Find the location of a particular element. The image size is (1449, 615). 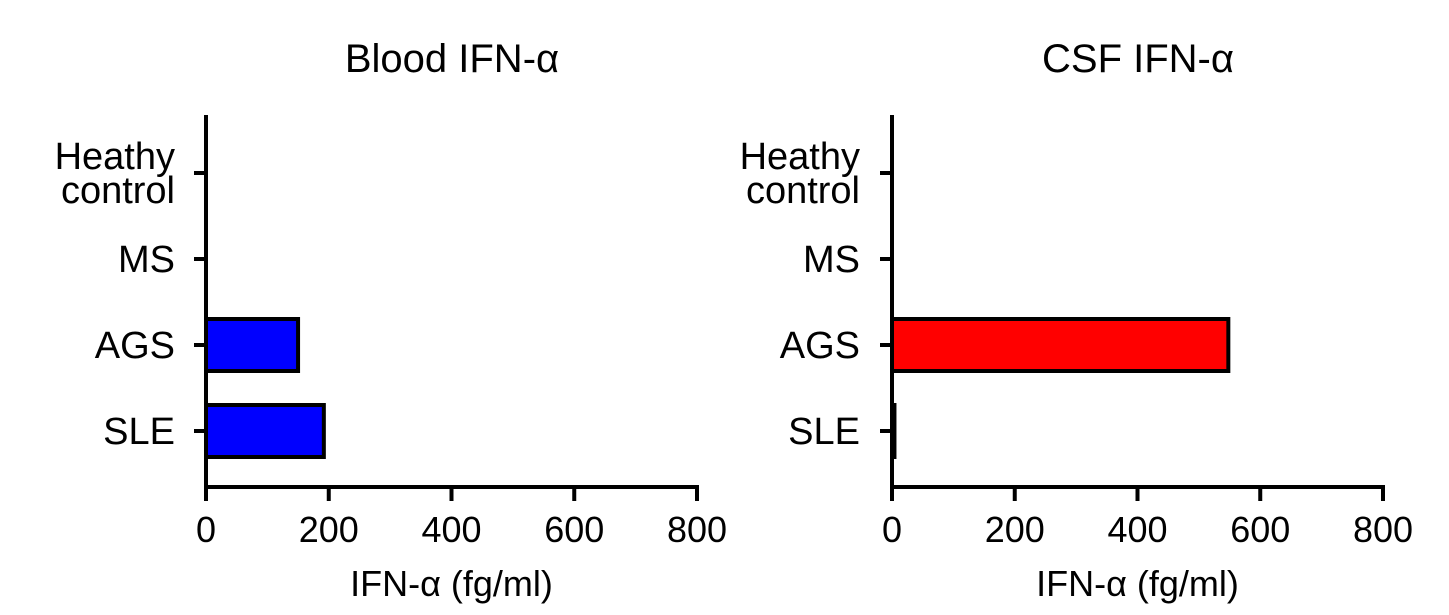

category-label-csf-0-0: Heathy is located at coordinates (800, 157).